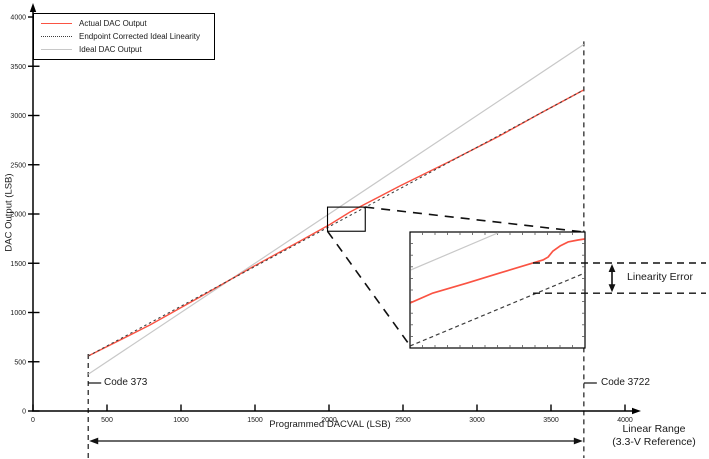 The image size is (709, 459). I want to click on x-tick-label: 3500, so click(551, 420).